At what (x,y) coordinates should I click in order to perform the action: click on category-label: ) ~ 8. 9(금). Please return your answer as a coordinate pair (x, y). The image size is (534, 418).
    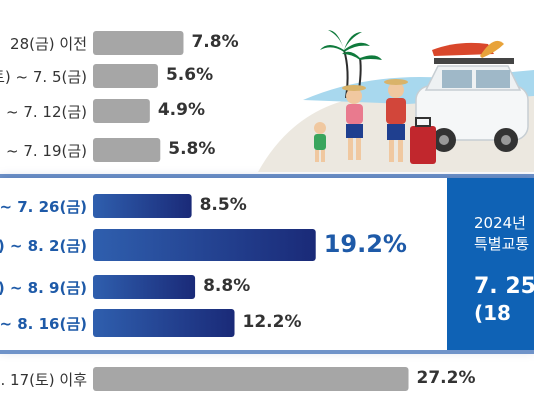
    Looking at the image, I should click on (43, 288).